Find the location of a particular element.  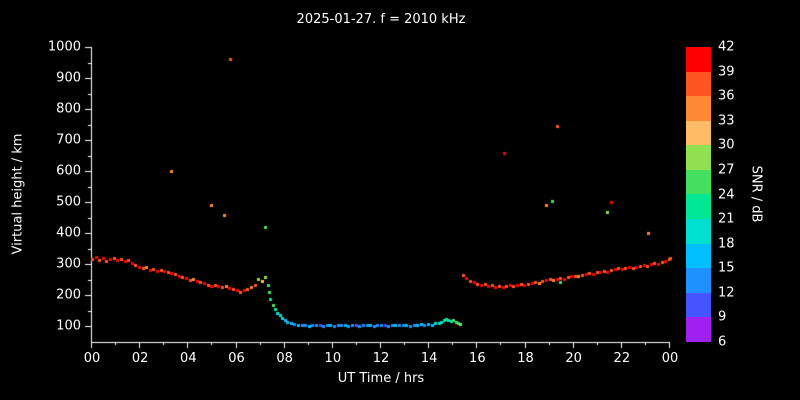

y-tick-label: 400 is located at coordinates (68, 233).